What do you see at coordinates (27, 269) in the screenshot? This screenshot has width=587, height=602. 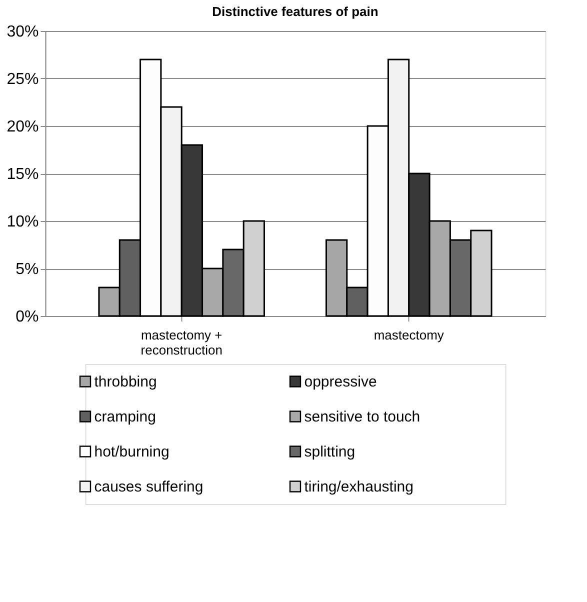 I see `y-tick-label: 5%` at bounding box center [27, 269].